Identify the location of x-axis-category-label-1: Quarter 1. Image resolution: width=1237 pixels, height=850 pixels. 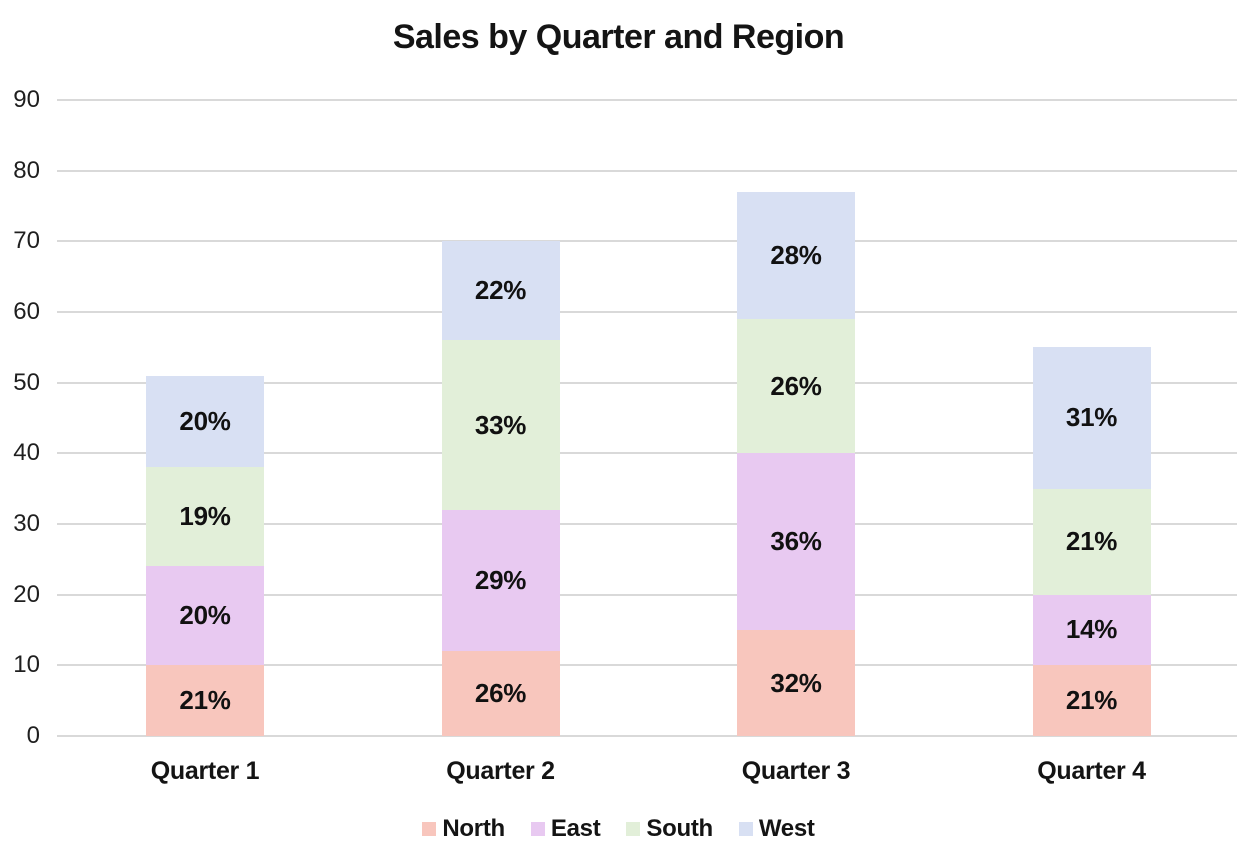
(205, 771).